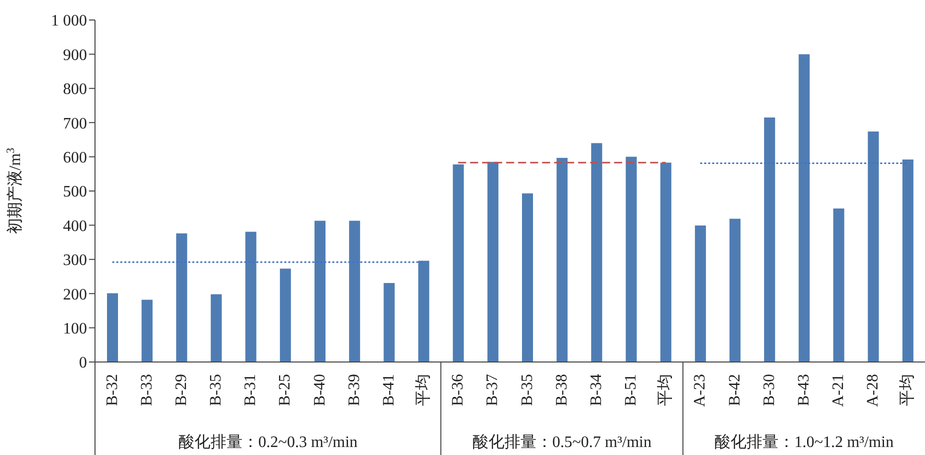  Describe the element at coordinates (561, 390) in the screenshot. I see `x-tick-label: B-38` at that location.